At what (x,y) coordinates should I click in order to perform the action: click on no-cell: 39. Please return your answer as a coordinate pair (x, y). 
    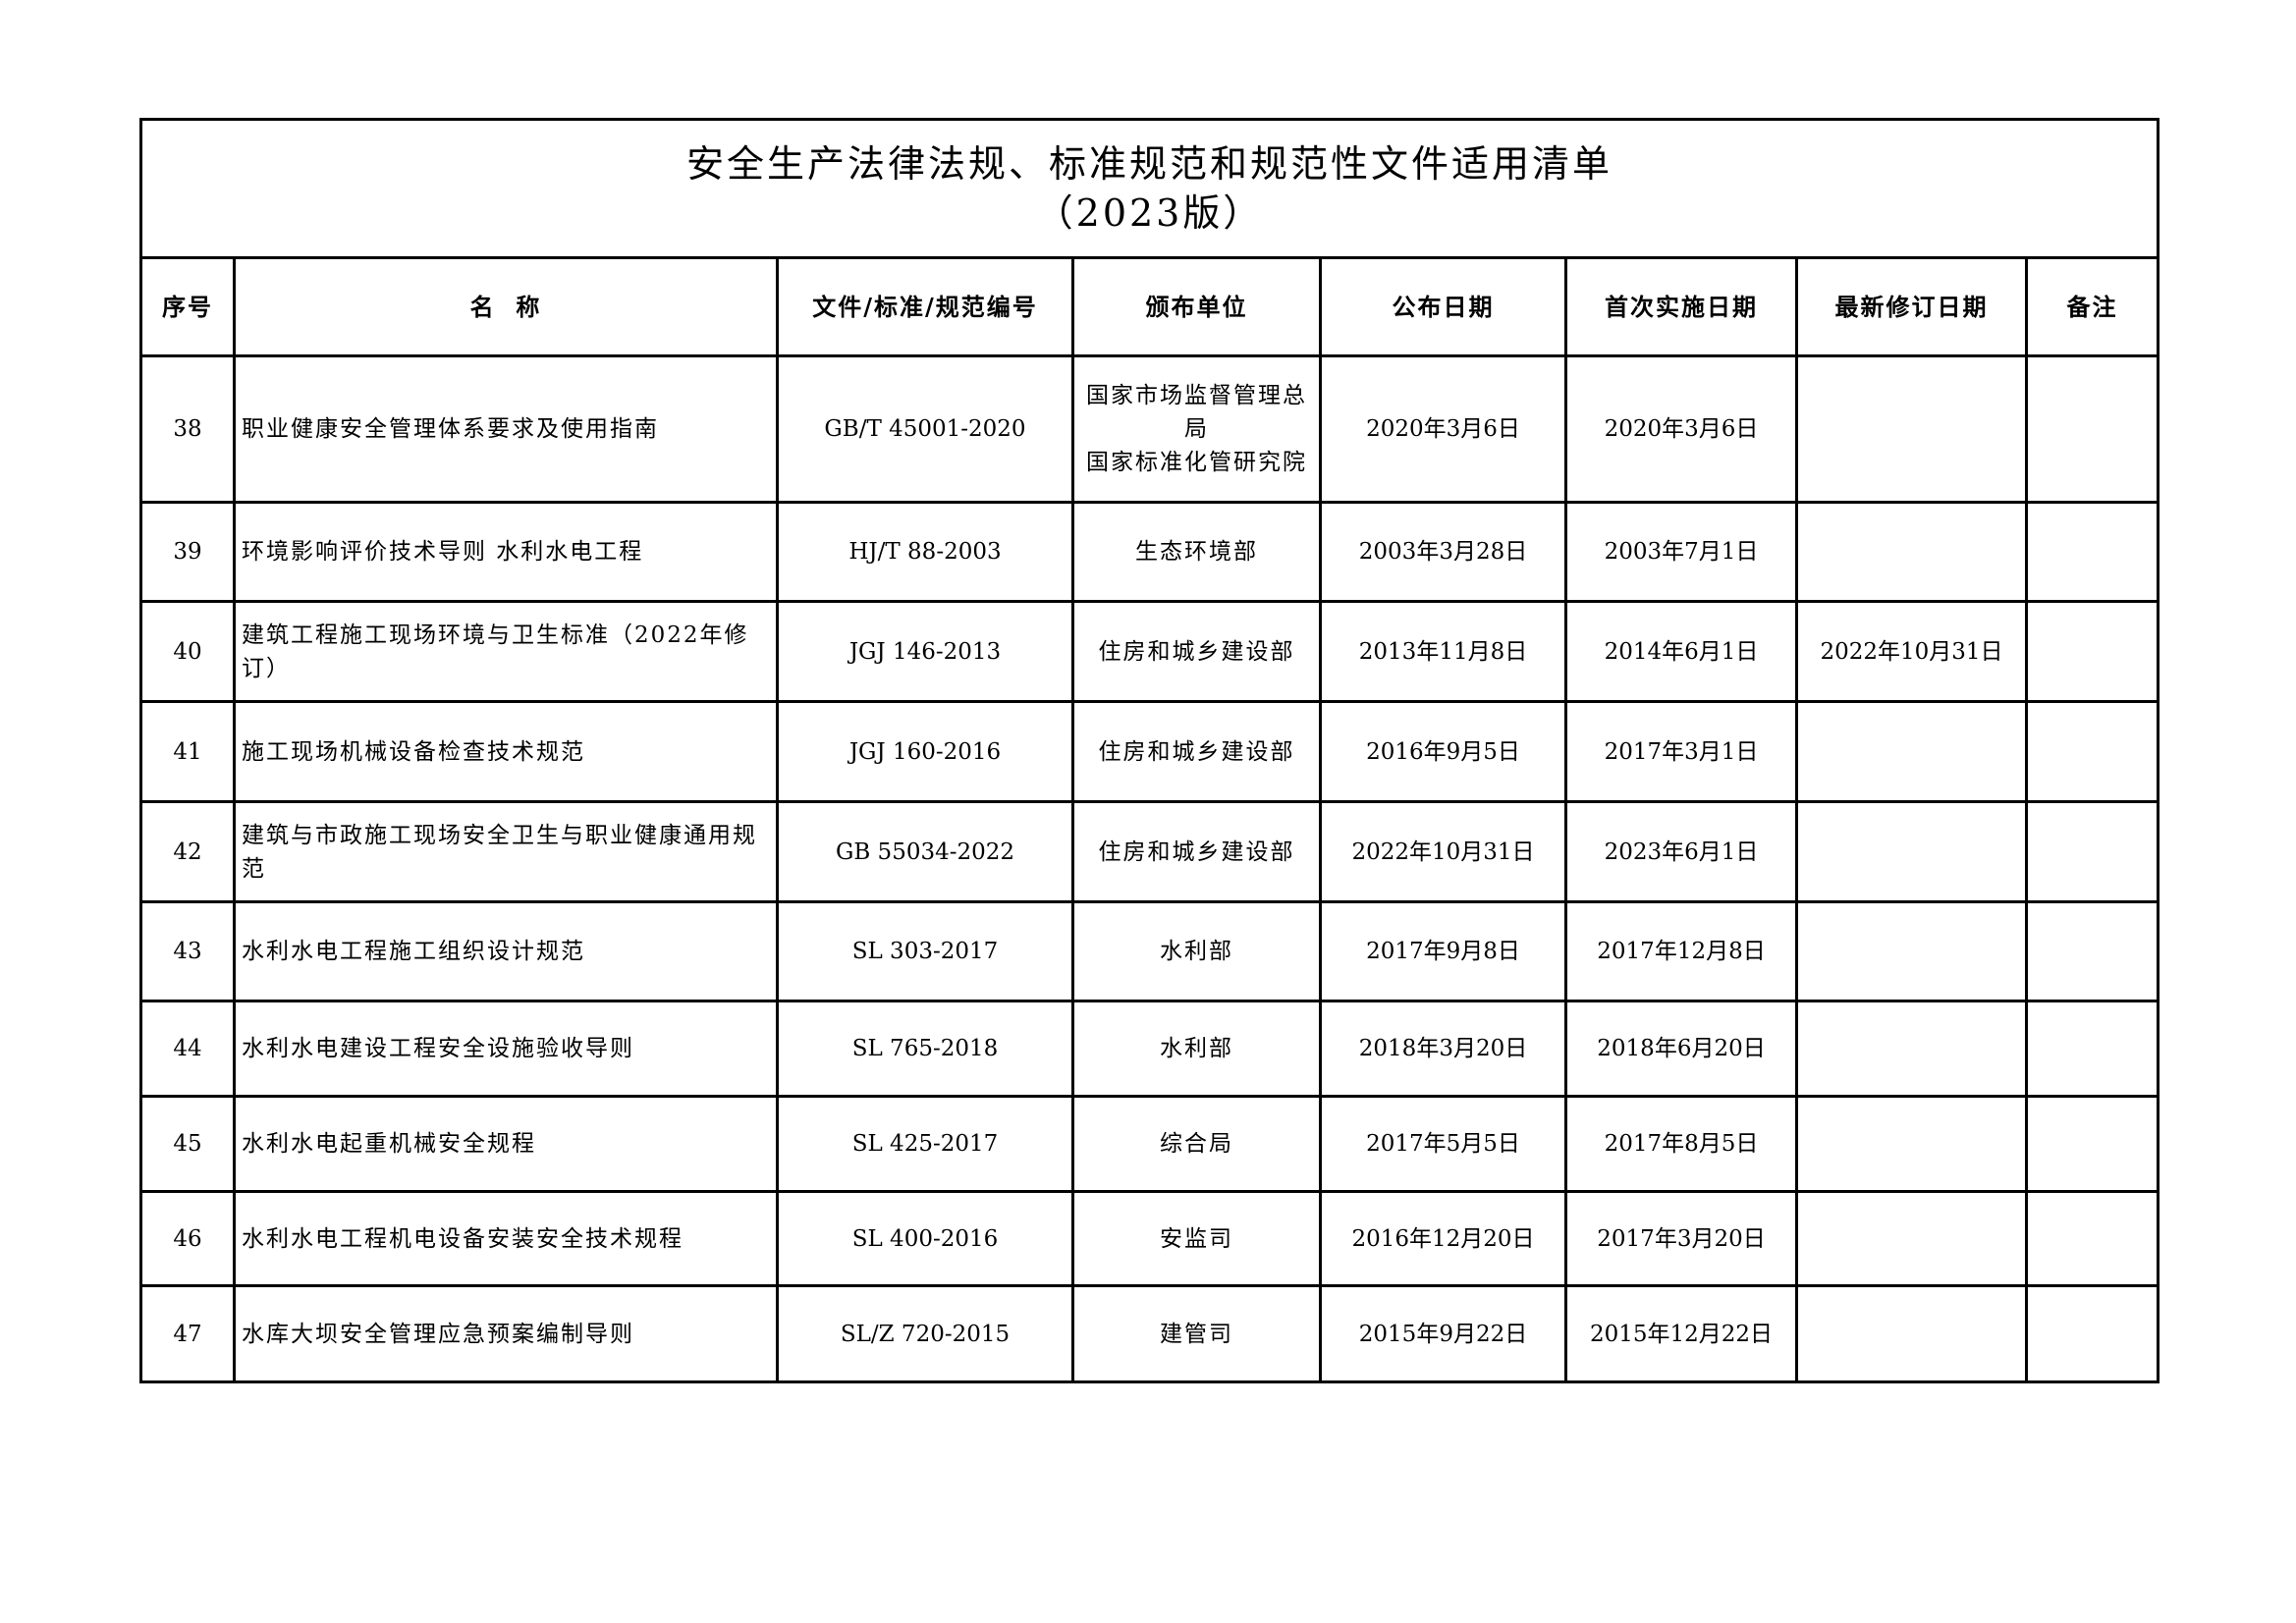
    Looking at the image, I should click on (187, 552).